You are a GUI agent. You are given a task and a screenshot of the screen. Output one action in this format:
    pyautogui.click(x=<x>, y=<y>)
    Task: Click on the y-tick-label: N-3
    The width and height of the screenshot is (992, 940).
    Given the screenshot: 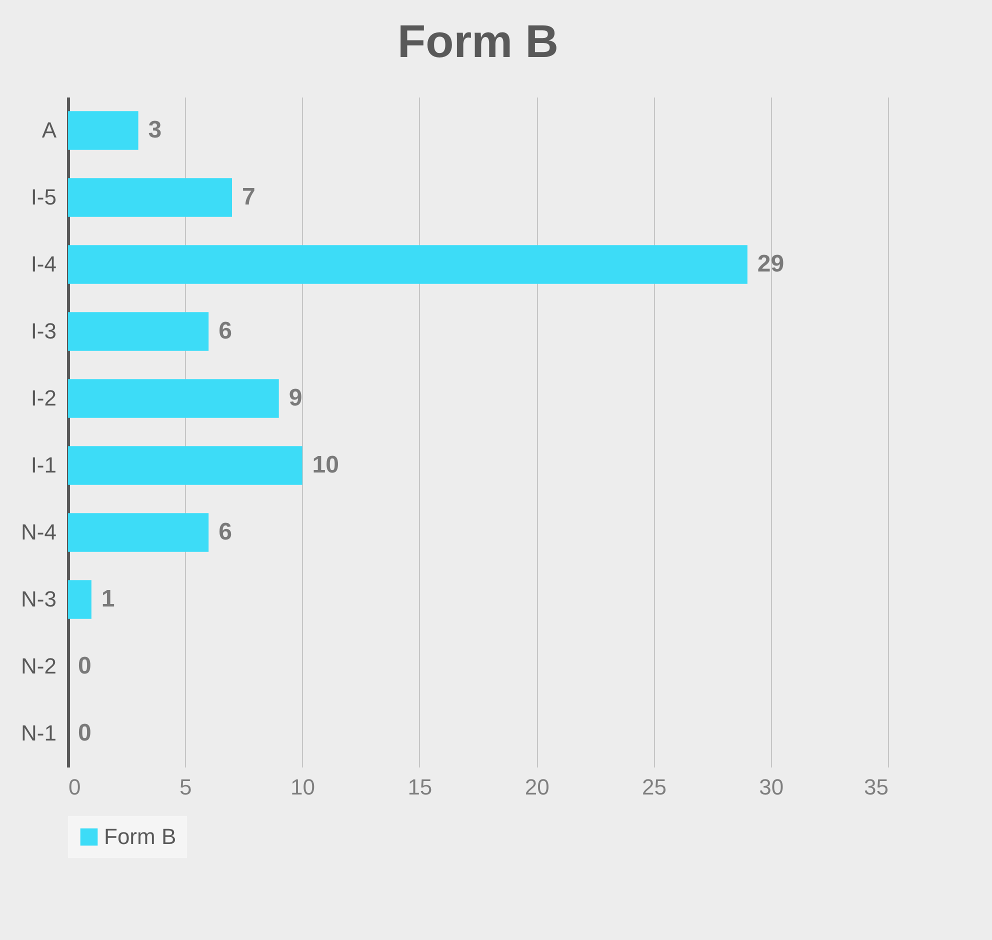 What is the action you would take?
    pyautogui.click(x=38, y=599)
    